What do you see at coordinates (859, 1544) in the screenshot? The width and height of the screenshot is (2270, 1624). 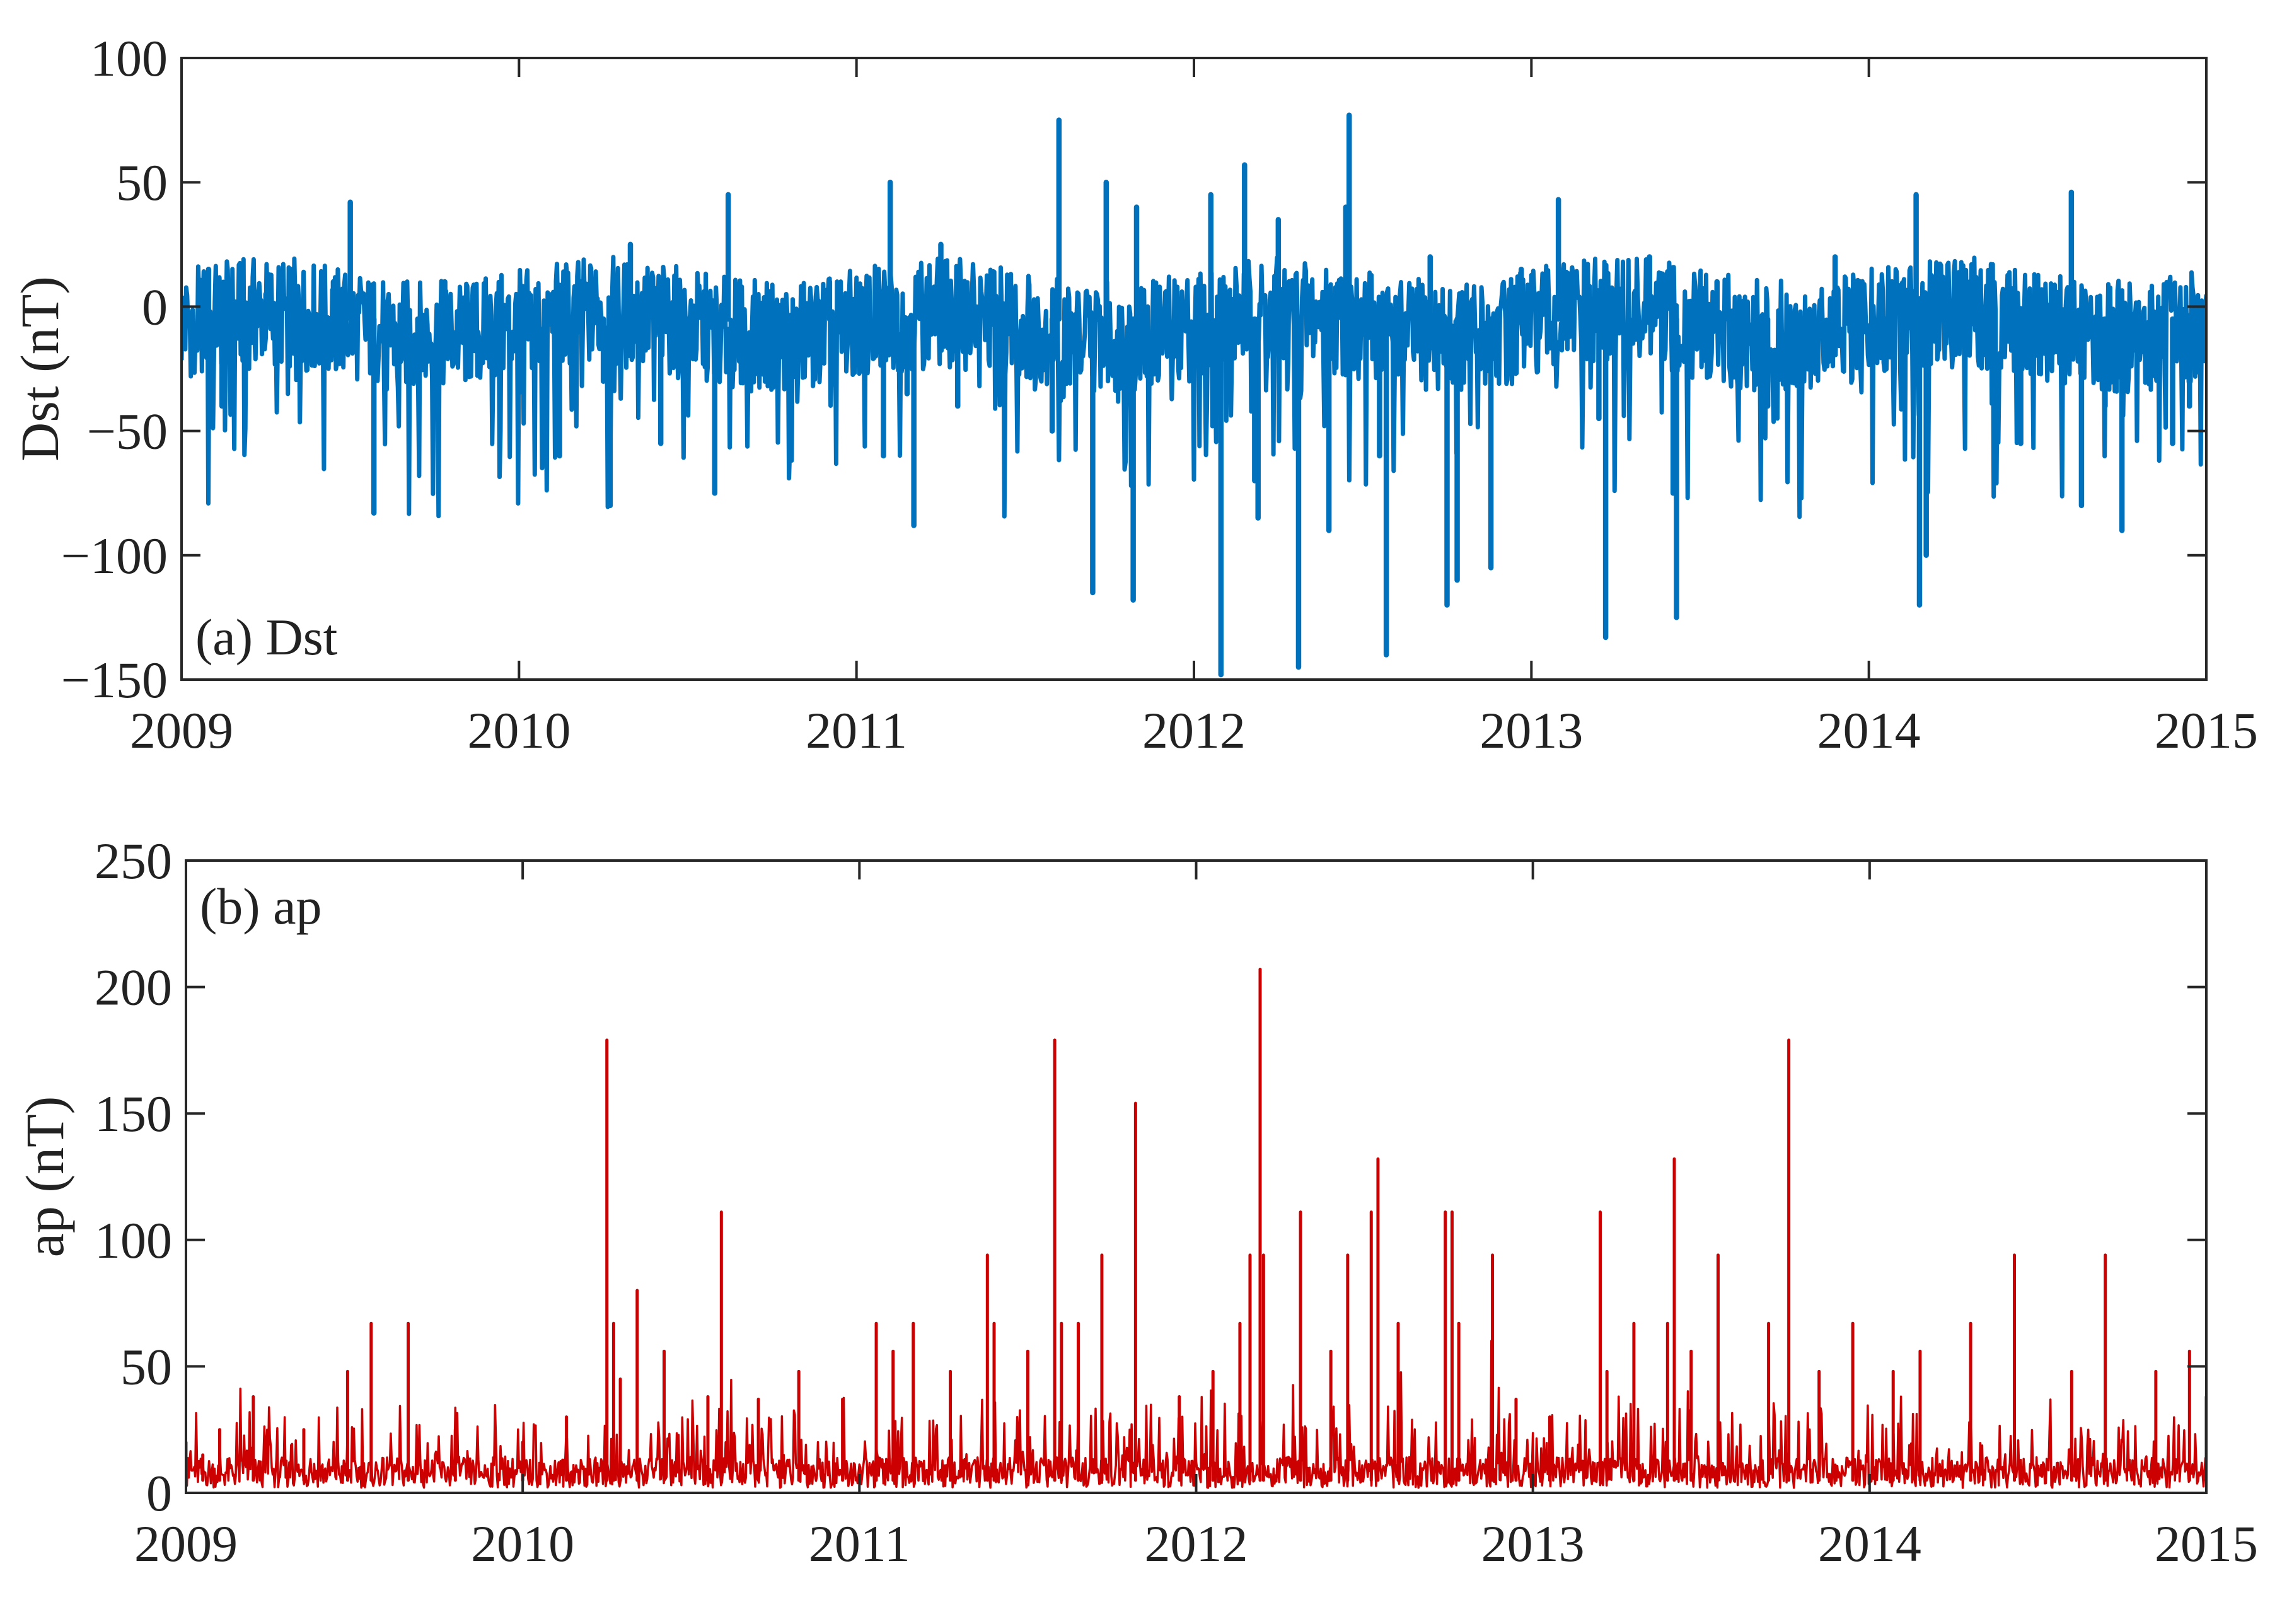 I see `ap-x-tick-label: 2011` at bounding box center [859, 1544].